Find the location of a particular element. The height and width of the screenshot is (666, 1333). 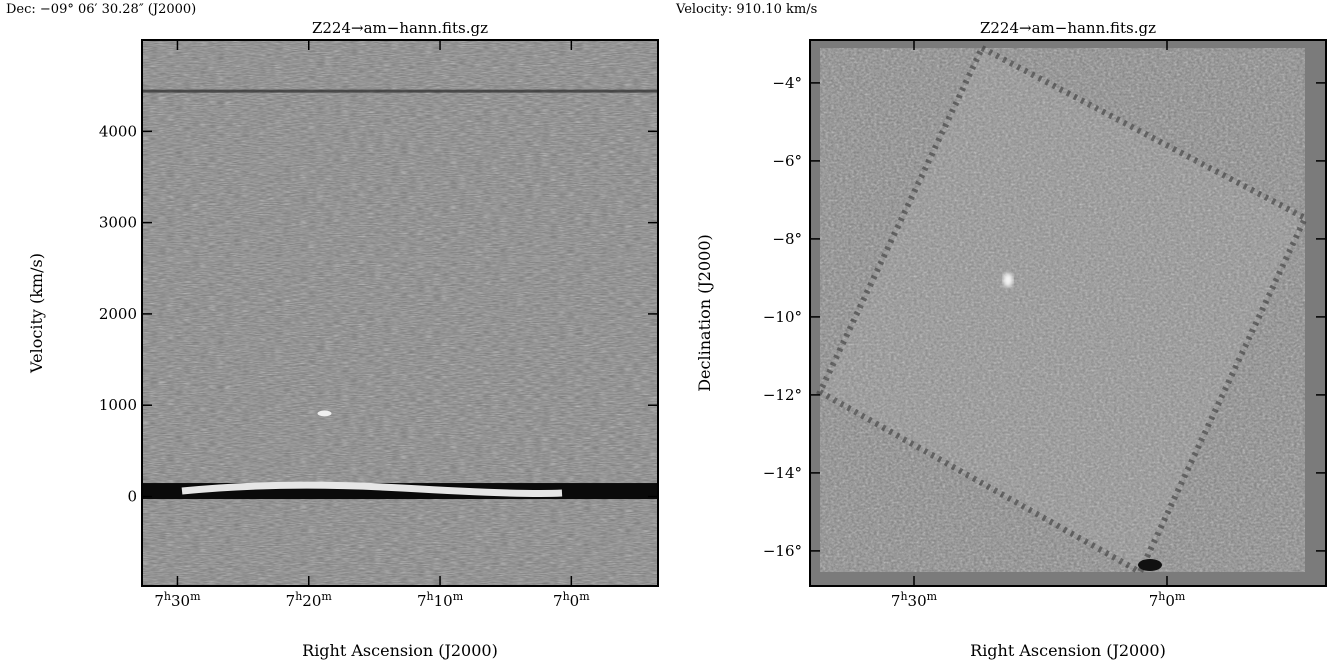

right-y-tick-label: −8° is located at coordinates (787, 239).